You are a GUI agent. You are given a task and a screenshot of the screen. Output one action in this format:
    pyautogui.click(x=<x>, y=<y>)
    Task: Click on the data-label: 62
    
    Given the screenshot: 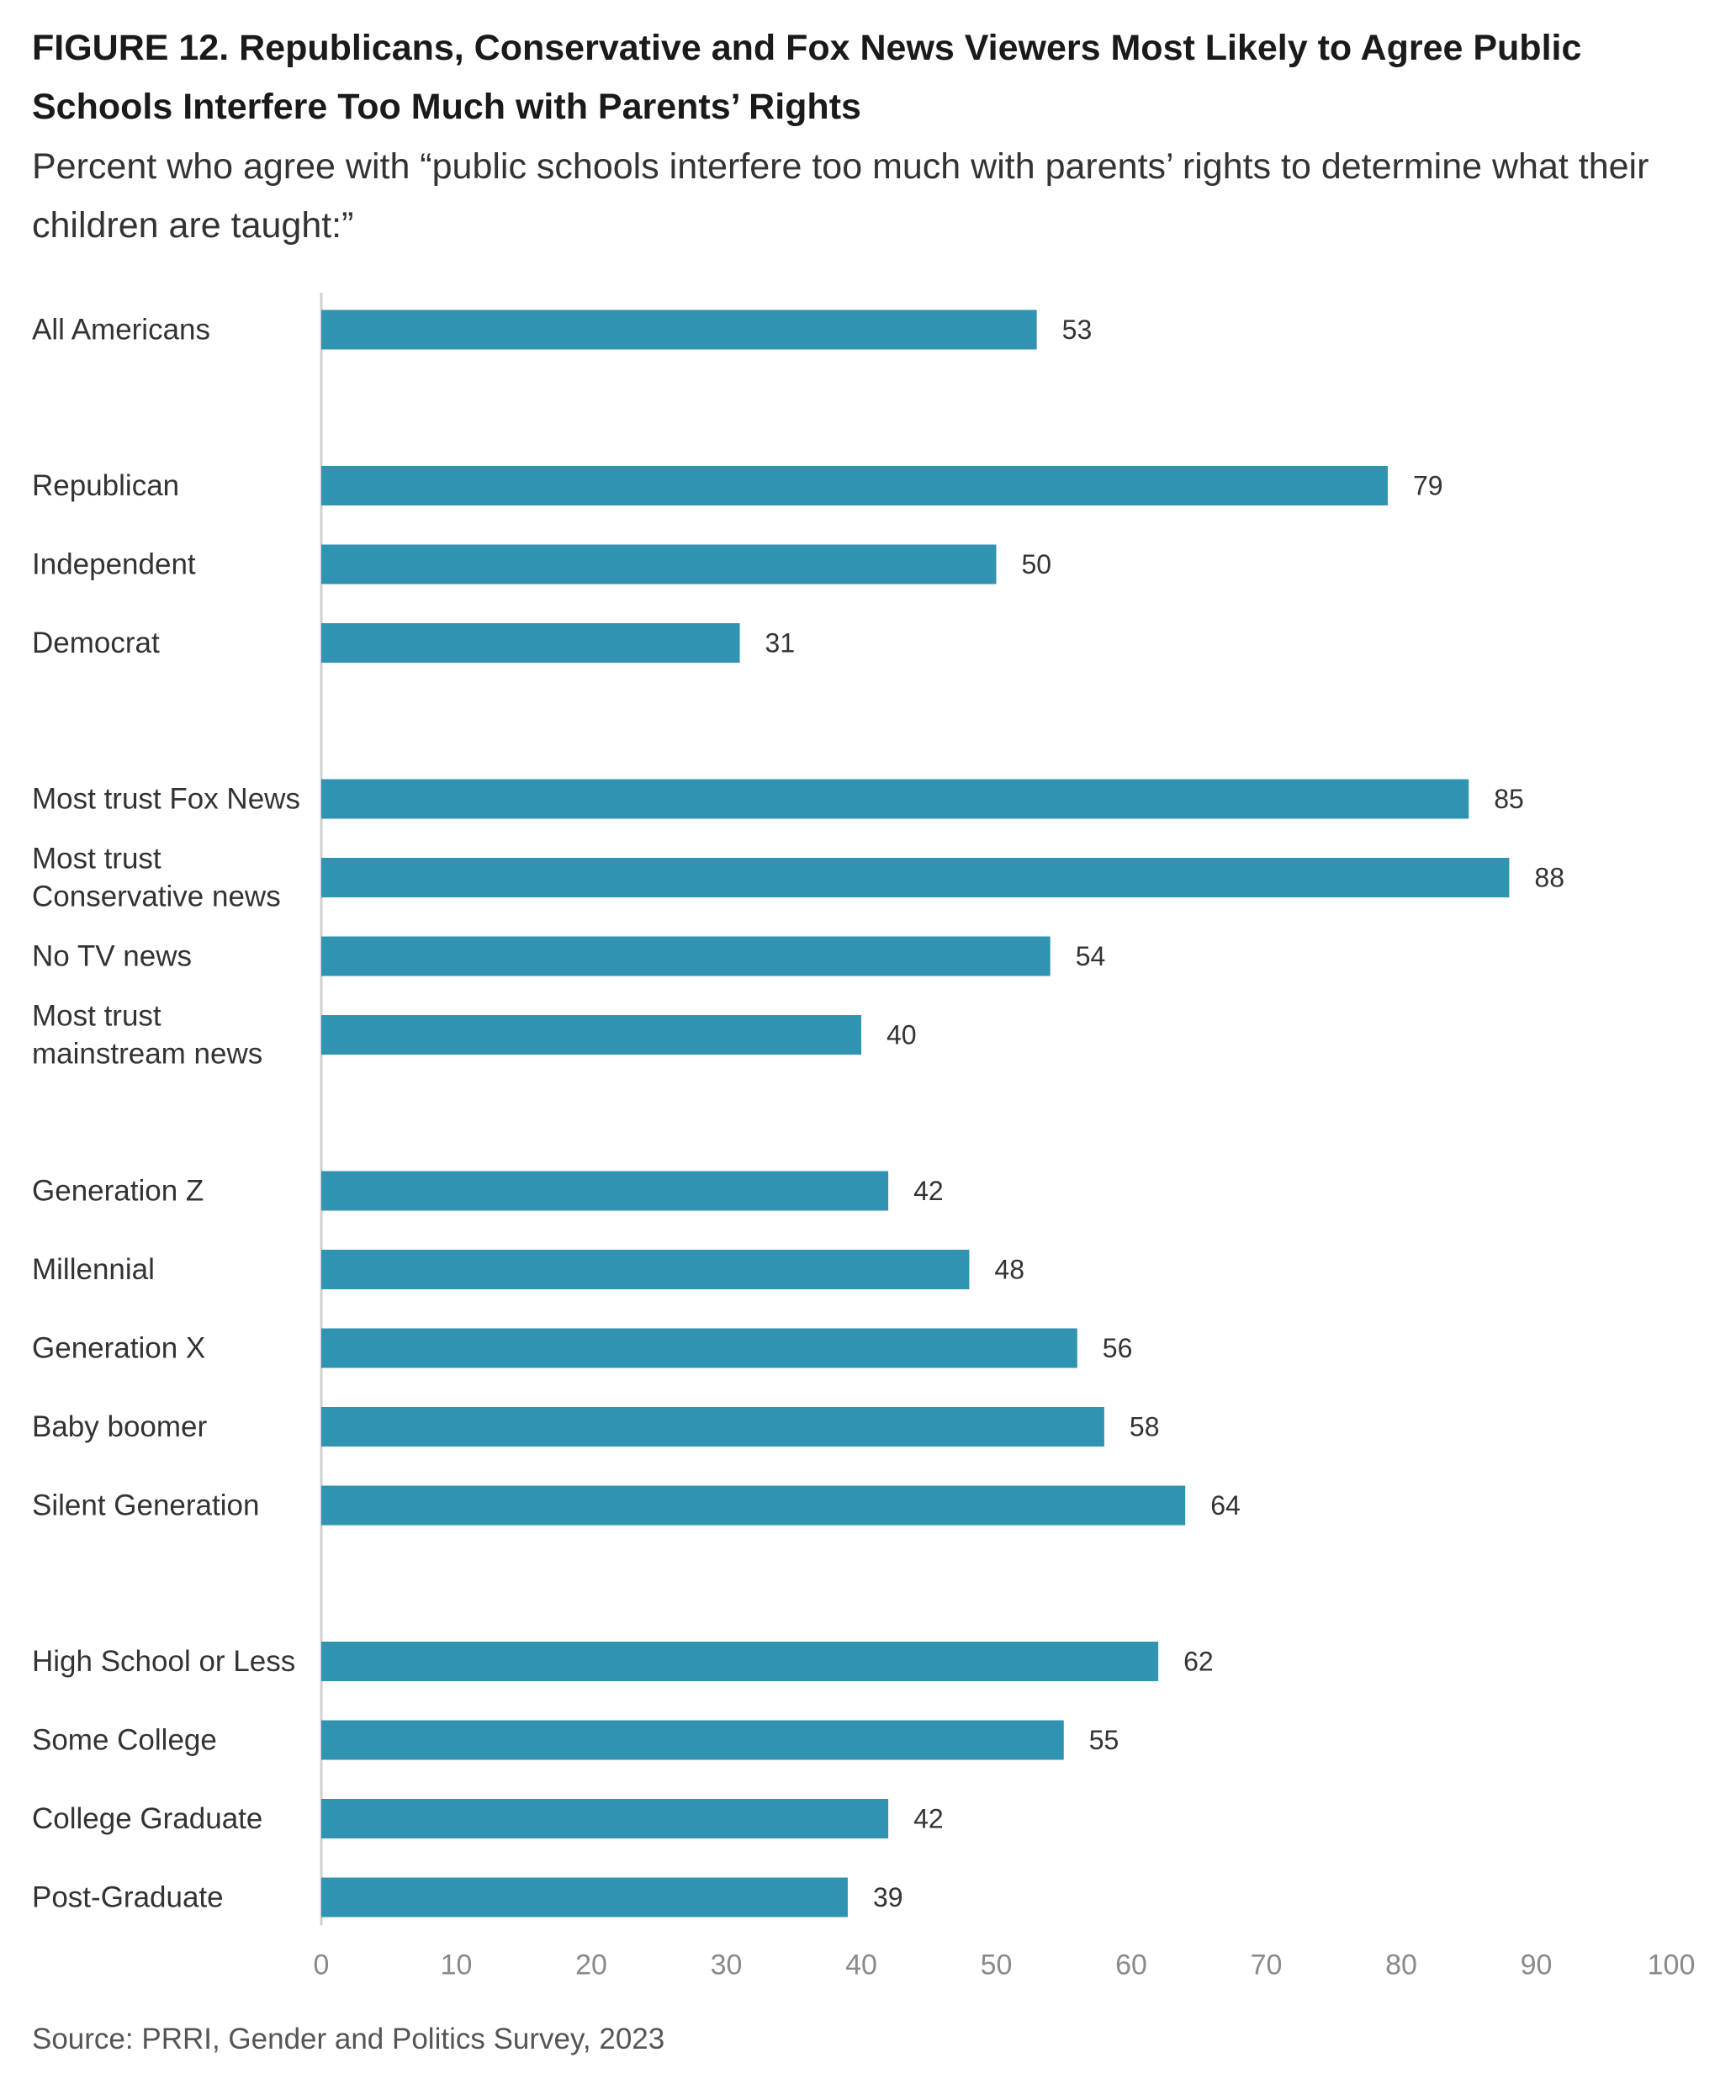 What is the action you would take?
    pyautogui.click(x=1198, y=1662)
    